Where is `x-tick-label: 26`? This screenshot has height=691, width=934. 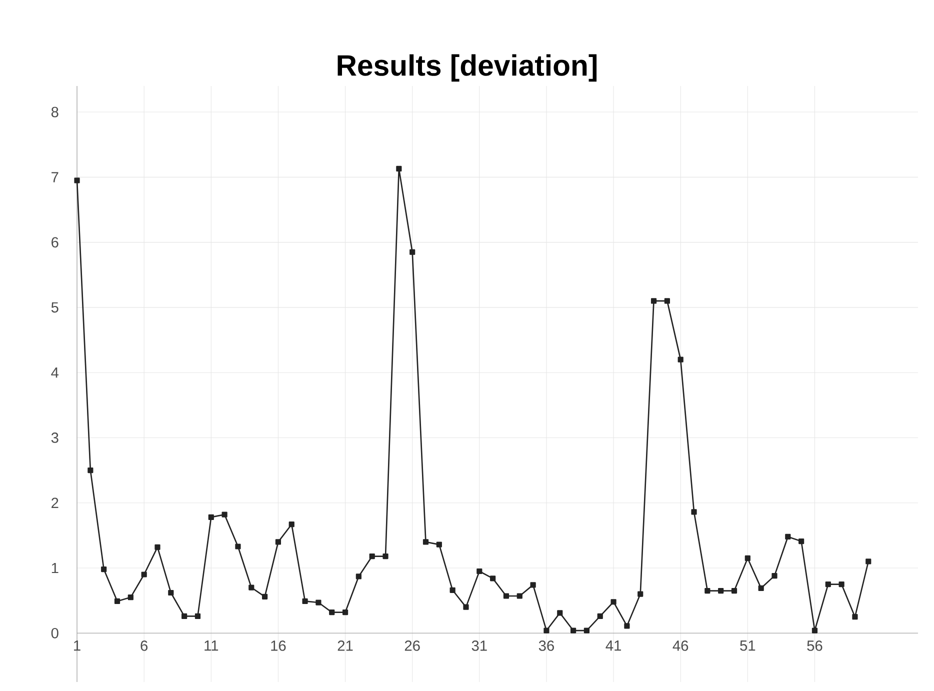 x-tick-label: 26 is located at coordinates (412, 645).